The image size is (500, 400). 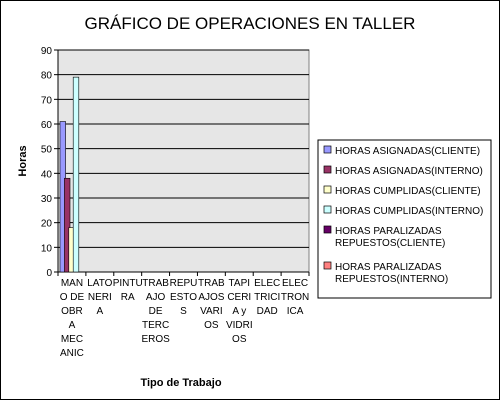 What do you see at coordinates (409, 171) in the screenshot?
I see `legend-label: HORAS ASIGNADAS(INTERNO)` at bounding box center [409, 171].